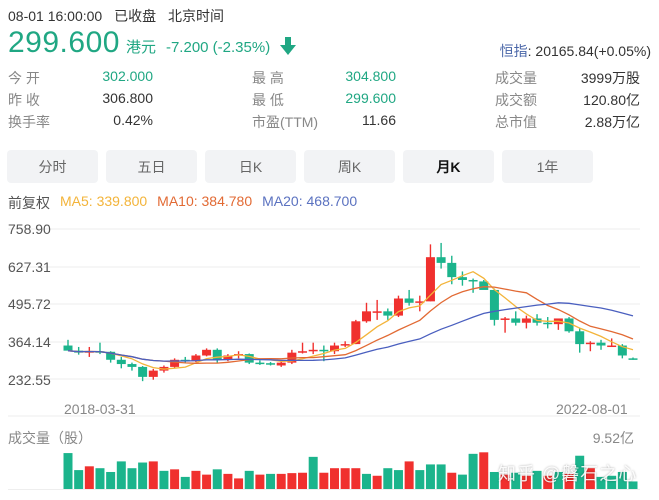  I want to click on price-row: 299.600 港元 -7.200 (-2.35%), so click(152, 43).